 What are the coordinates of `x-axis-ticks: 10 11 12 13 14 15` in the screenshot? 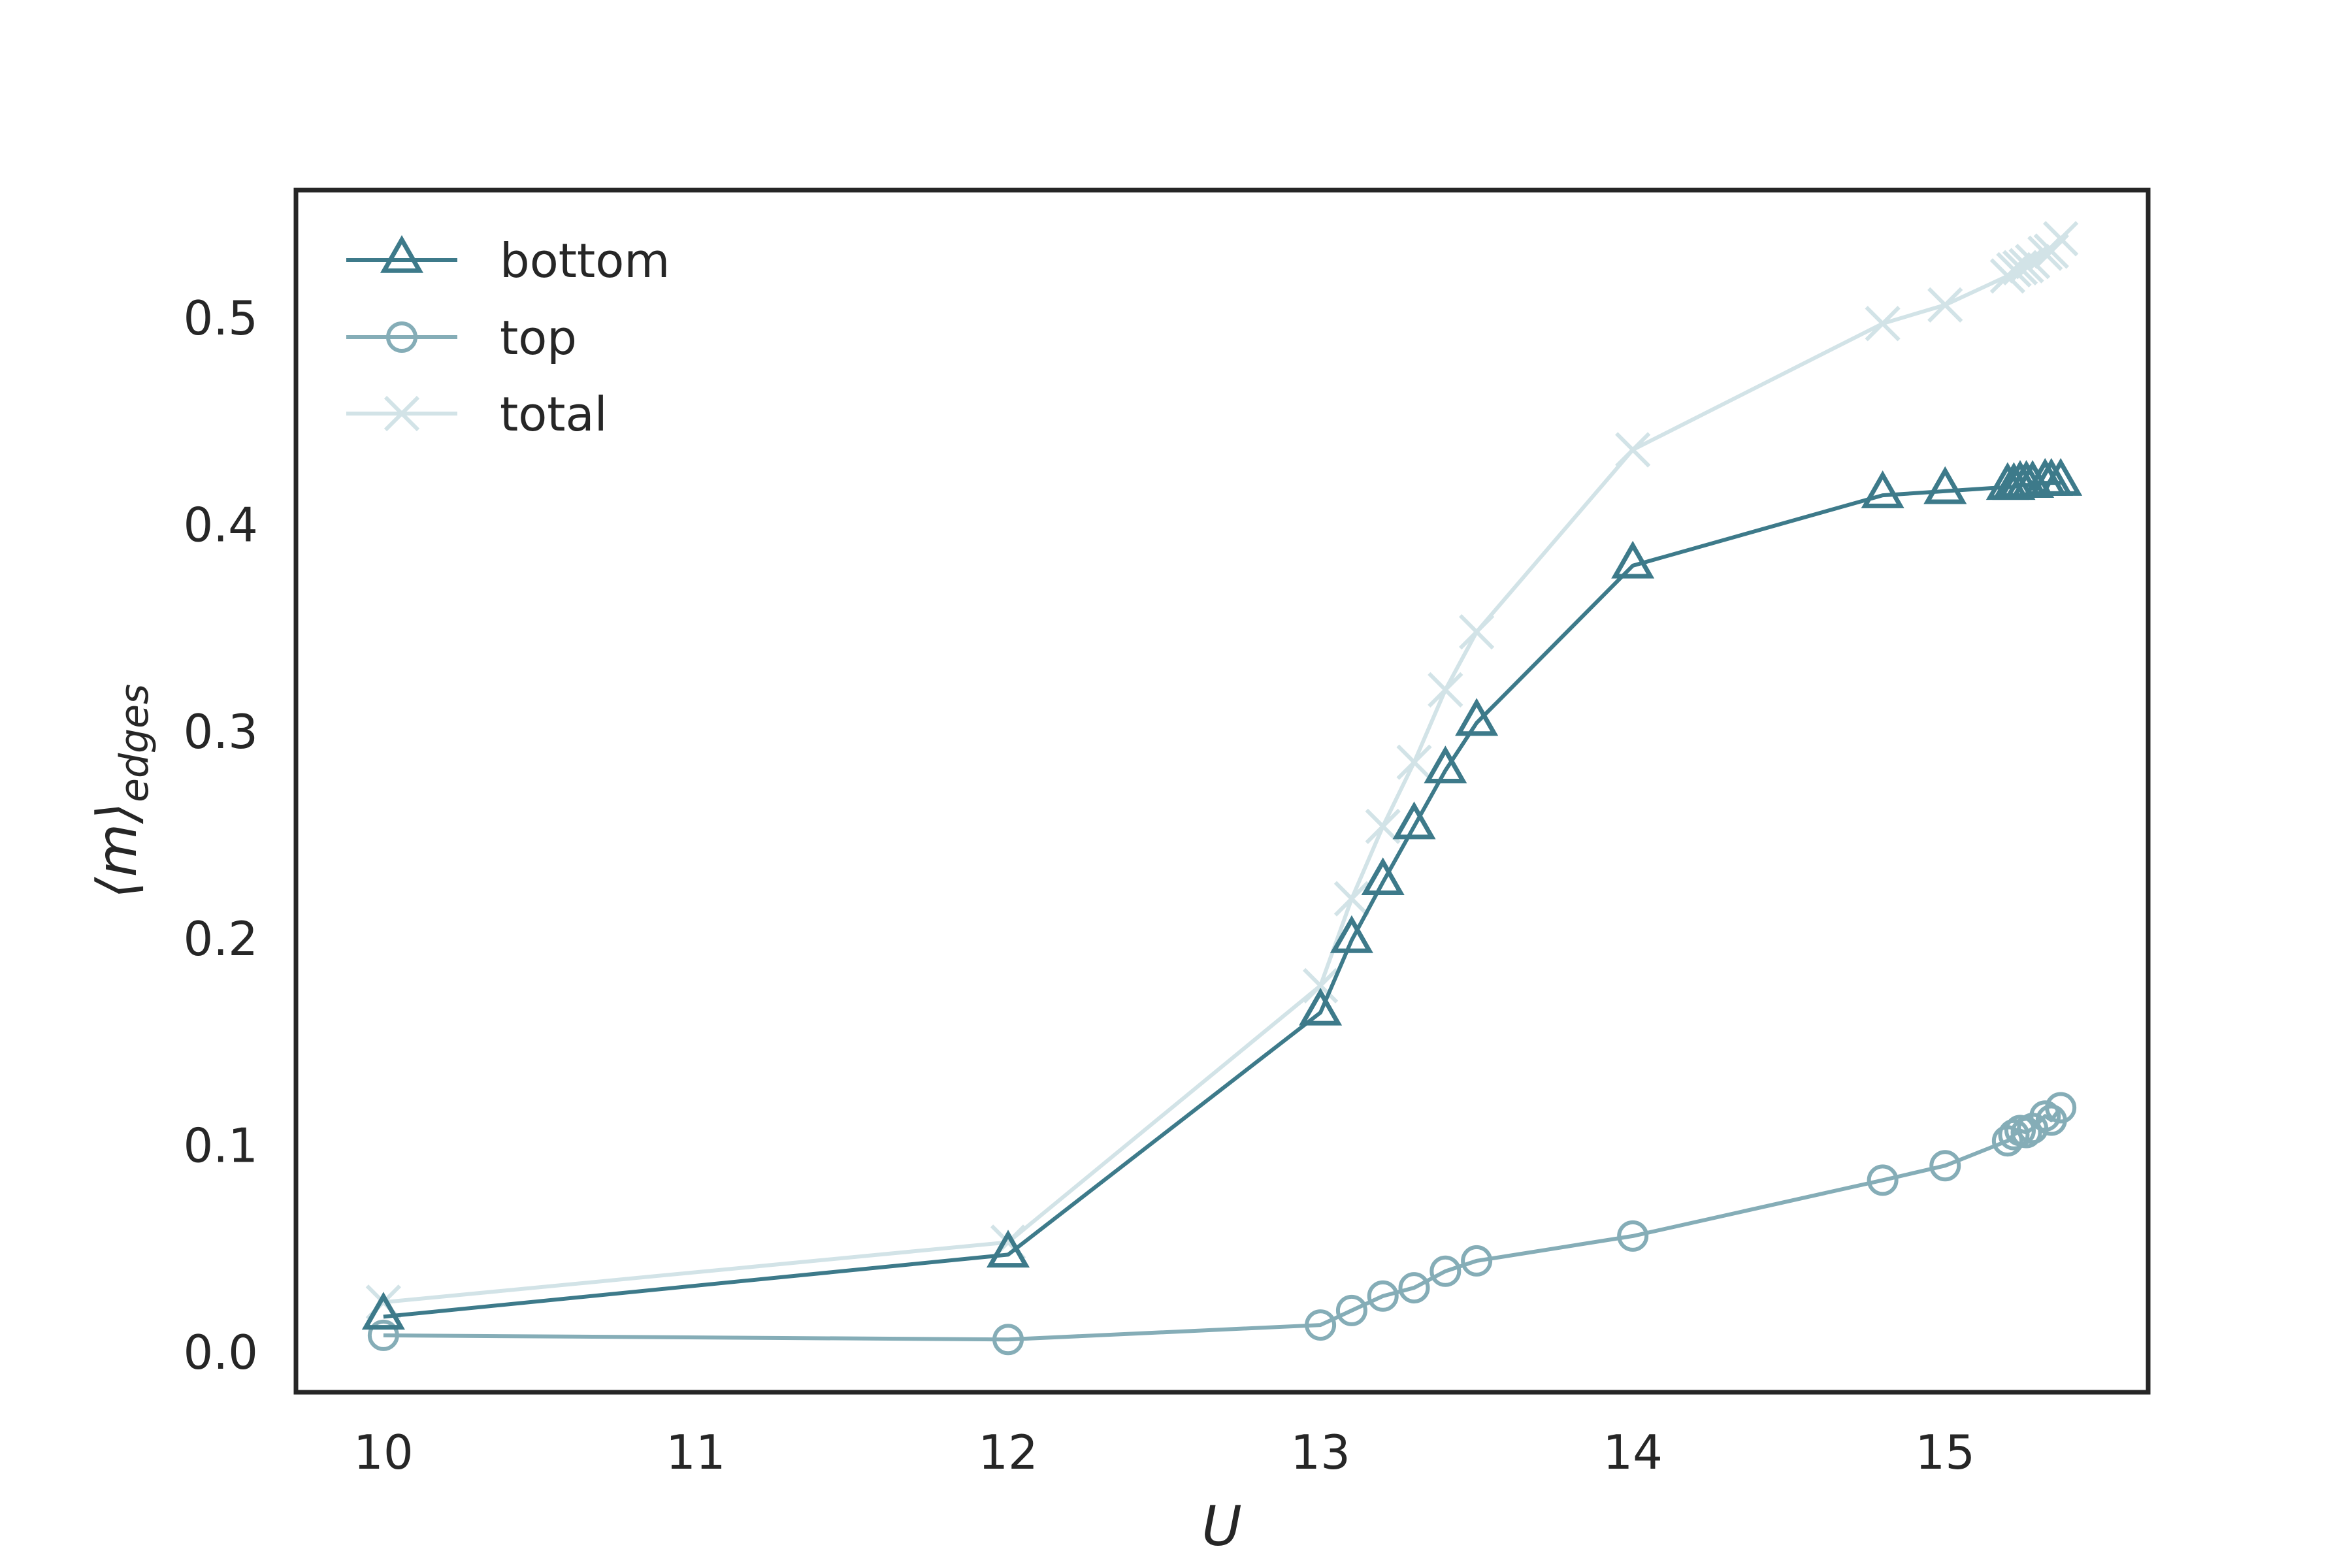 It's located at (1164, 1452).